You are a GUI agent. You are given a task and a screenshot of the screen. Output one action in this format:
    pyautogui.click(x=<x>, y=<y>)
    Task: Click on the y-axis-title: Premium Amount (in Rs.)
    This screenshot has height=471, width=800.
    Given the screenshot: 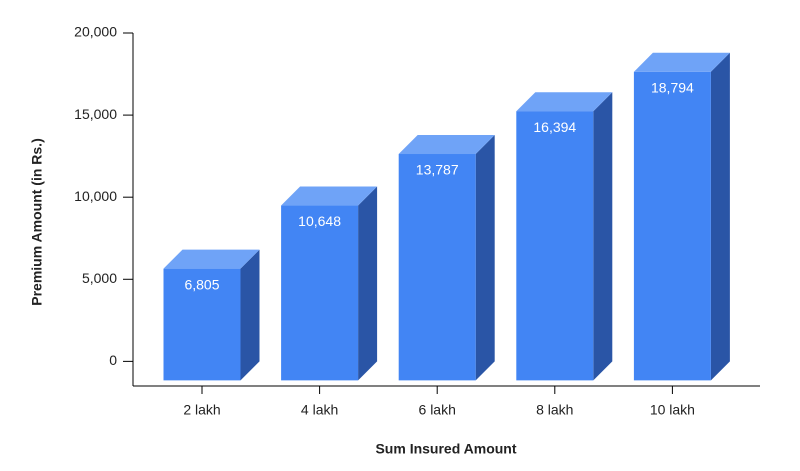 What is the action you would take?
    pyautogui.click(x=37, y=222)
    